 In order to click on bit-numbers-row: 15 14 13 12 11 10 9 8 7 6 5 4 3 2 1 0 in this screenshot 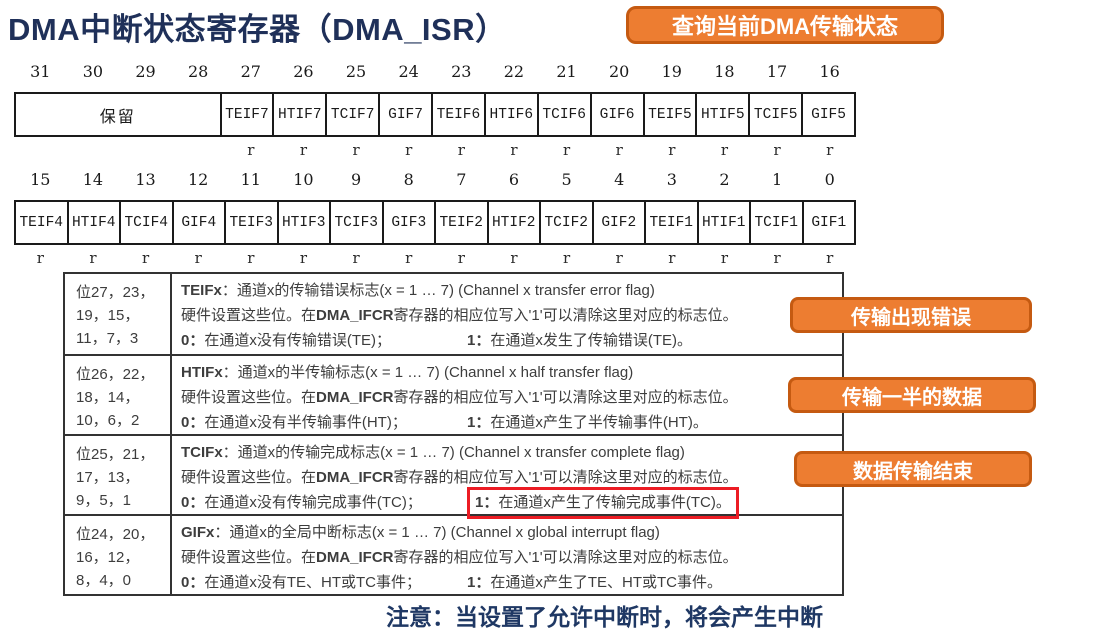, I will do `click(435, 180)`.